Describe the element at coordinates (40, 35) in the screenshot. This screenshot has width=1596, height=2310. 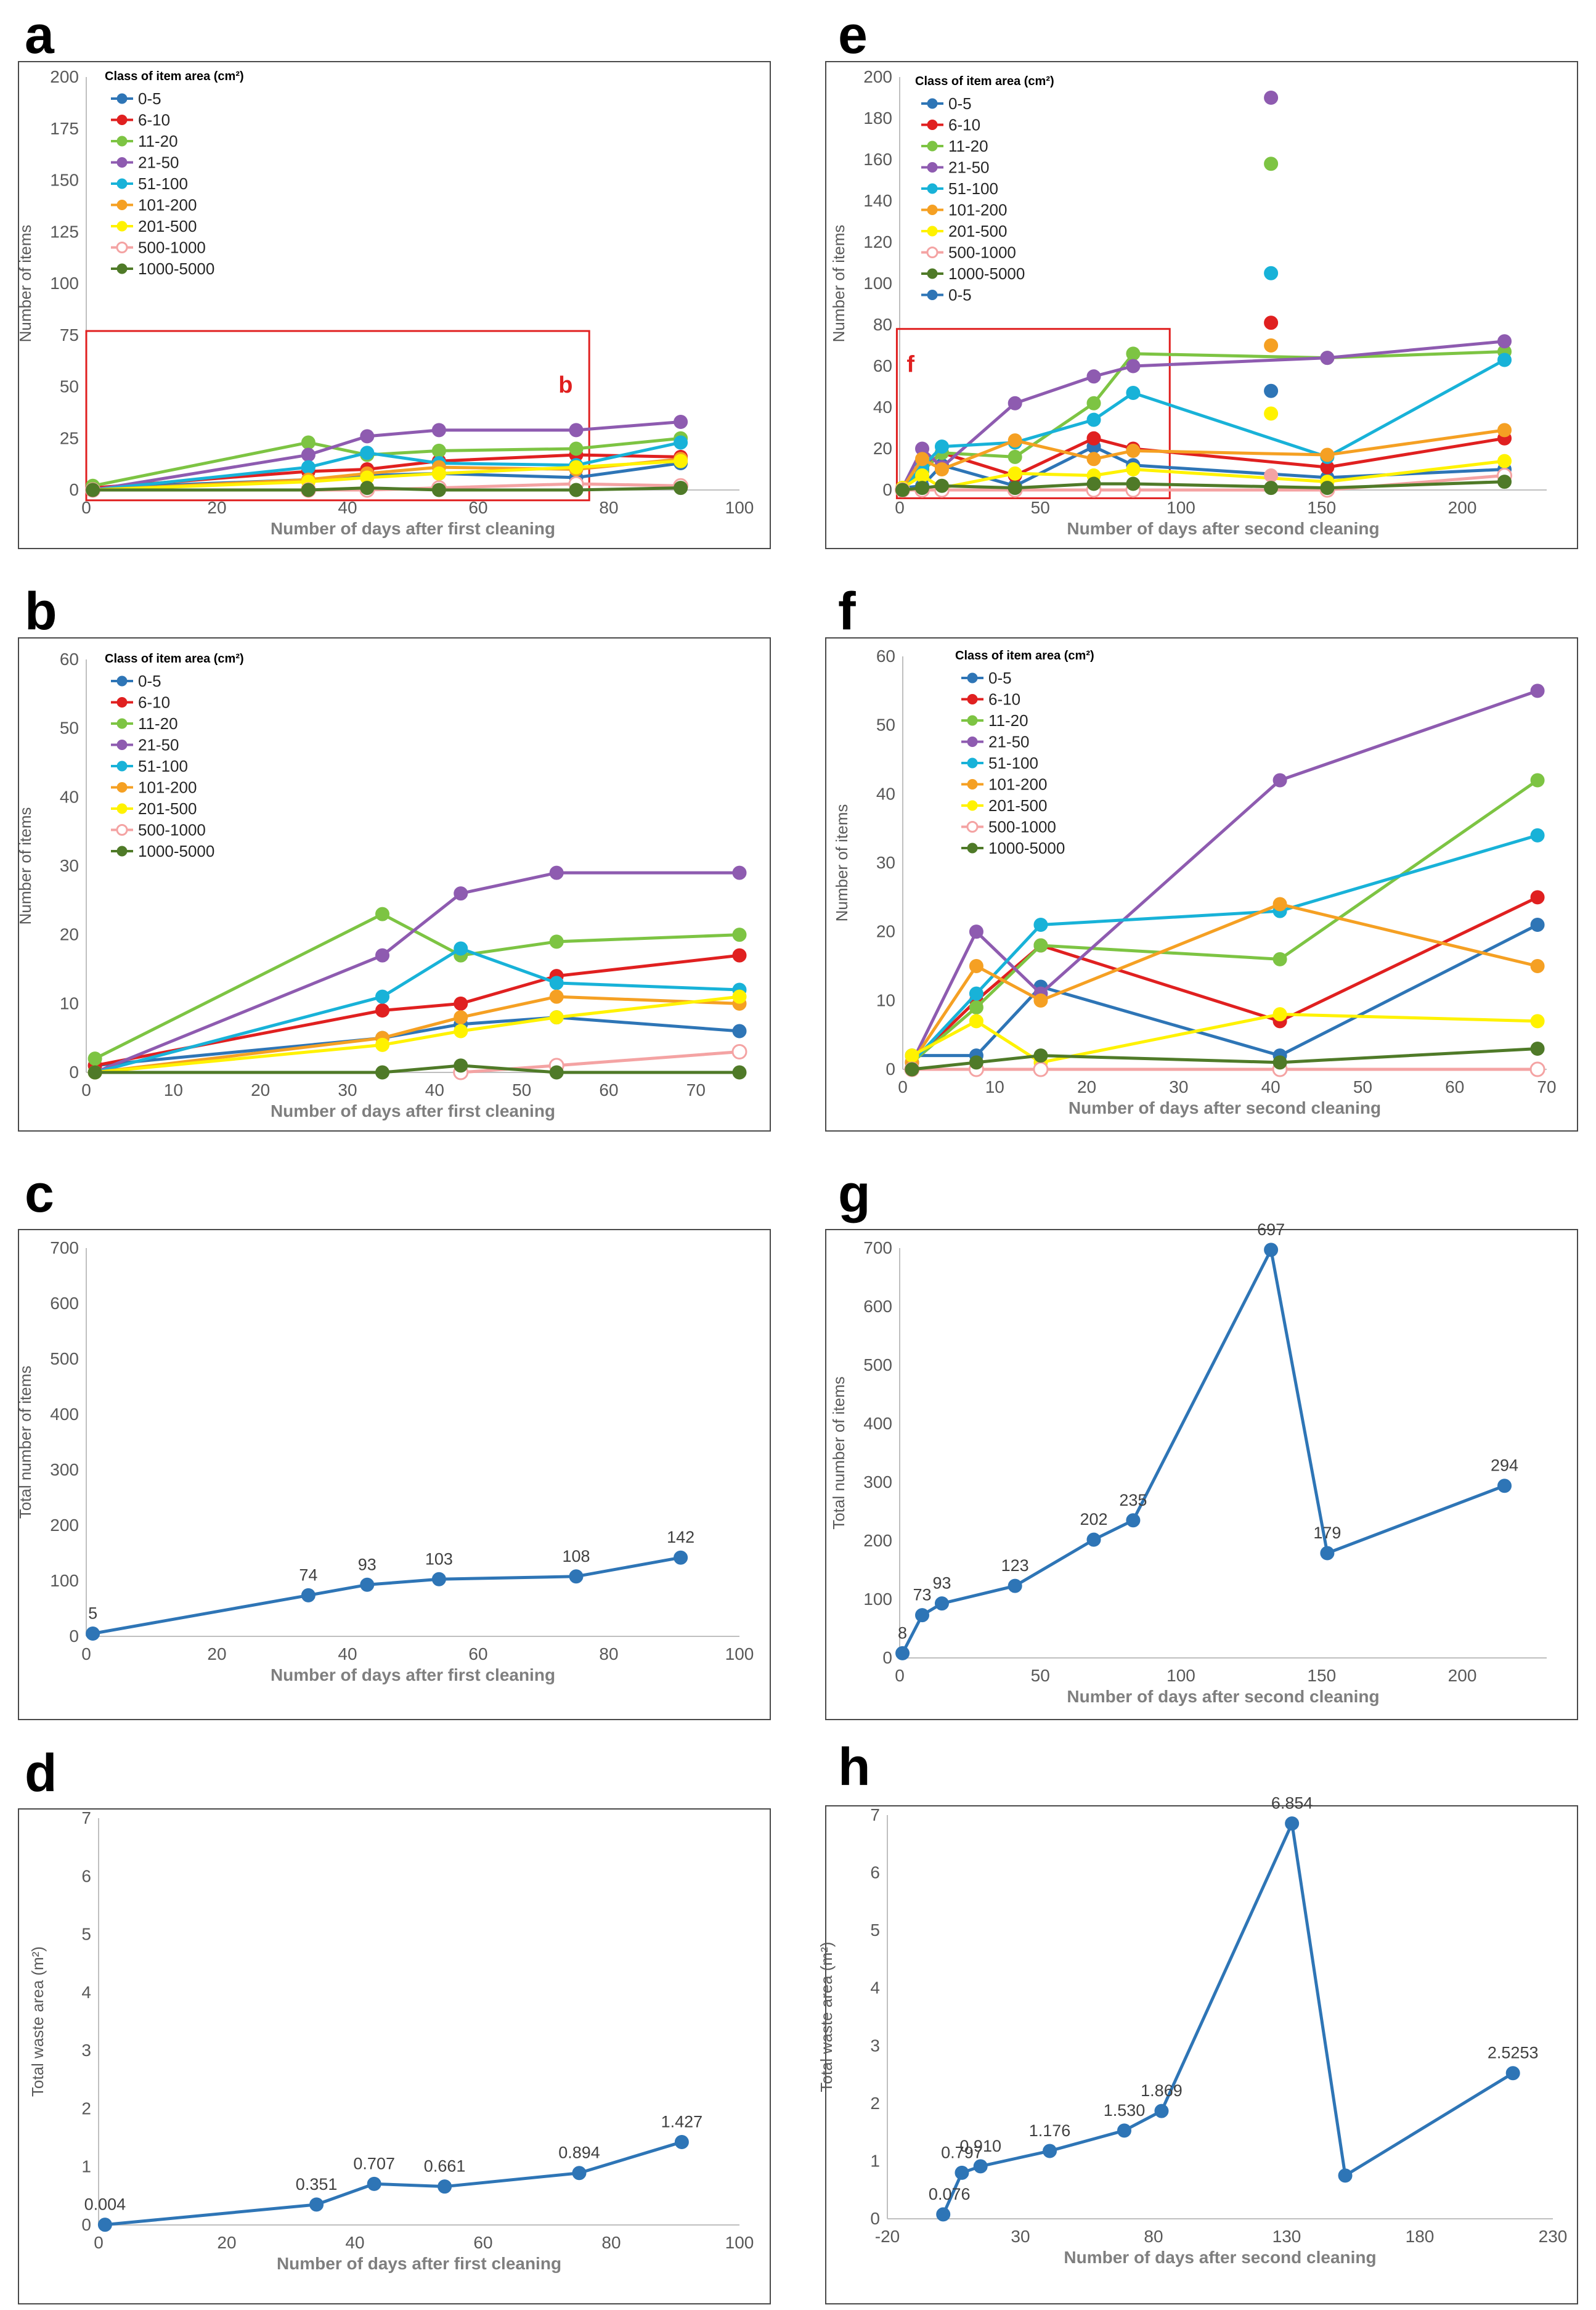
I see `panel-letter: a` at that location.